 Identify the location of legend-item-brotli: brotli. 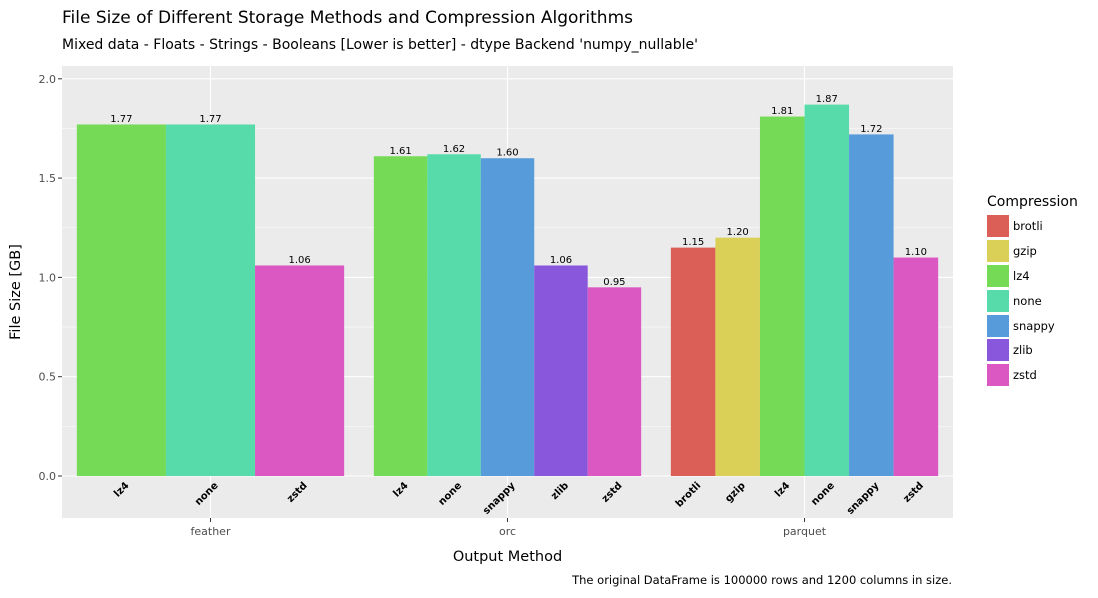
(1032, 226).